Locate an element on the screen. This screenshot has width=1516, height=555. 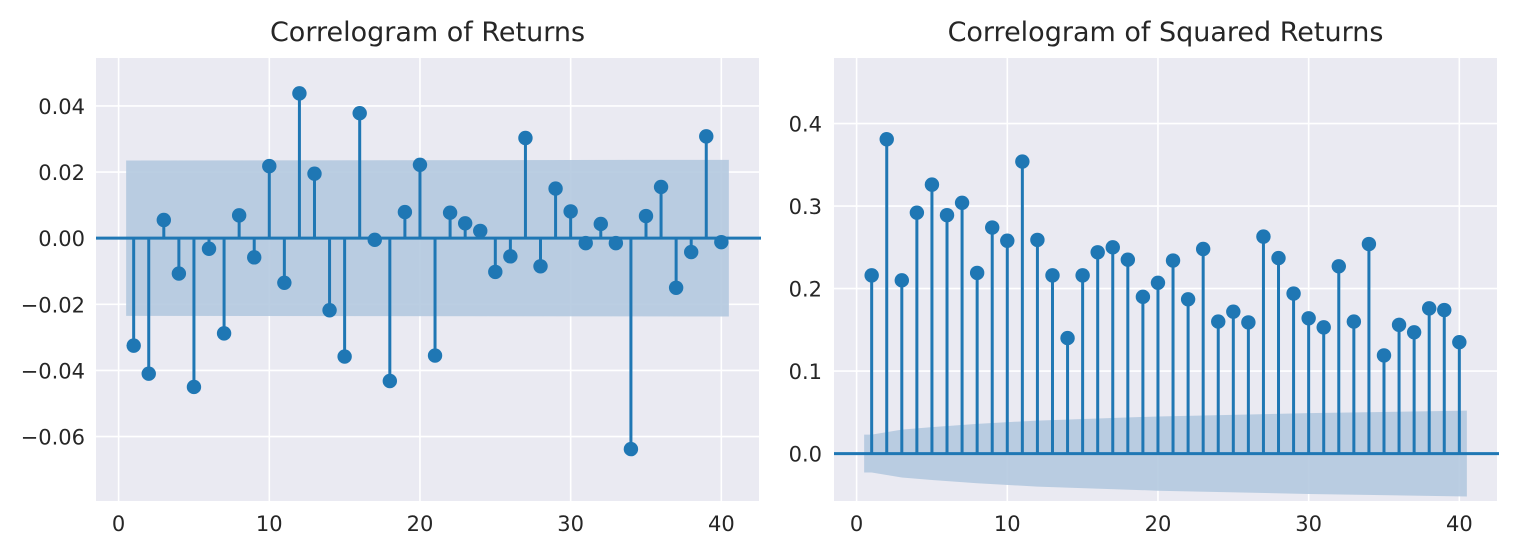
y-tick-label: 0.0 is located at coordinates (805, 455).